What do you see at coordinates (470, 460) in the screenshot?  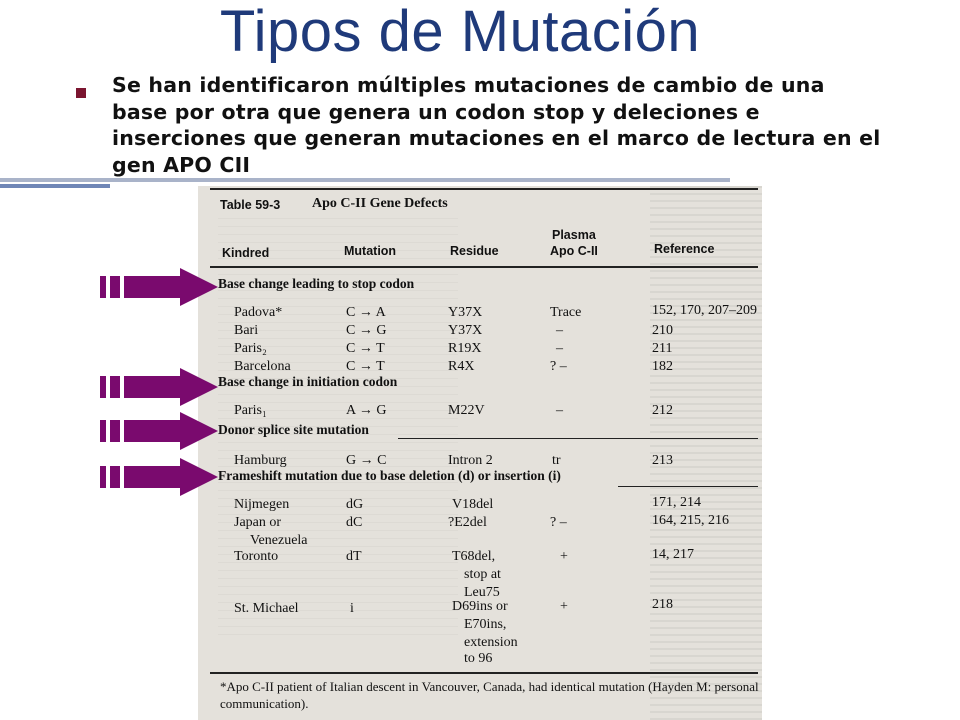 I see `cell-residue: Intron 2` at bounding box center [470, 460].